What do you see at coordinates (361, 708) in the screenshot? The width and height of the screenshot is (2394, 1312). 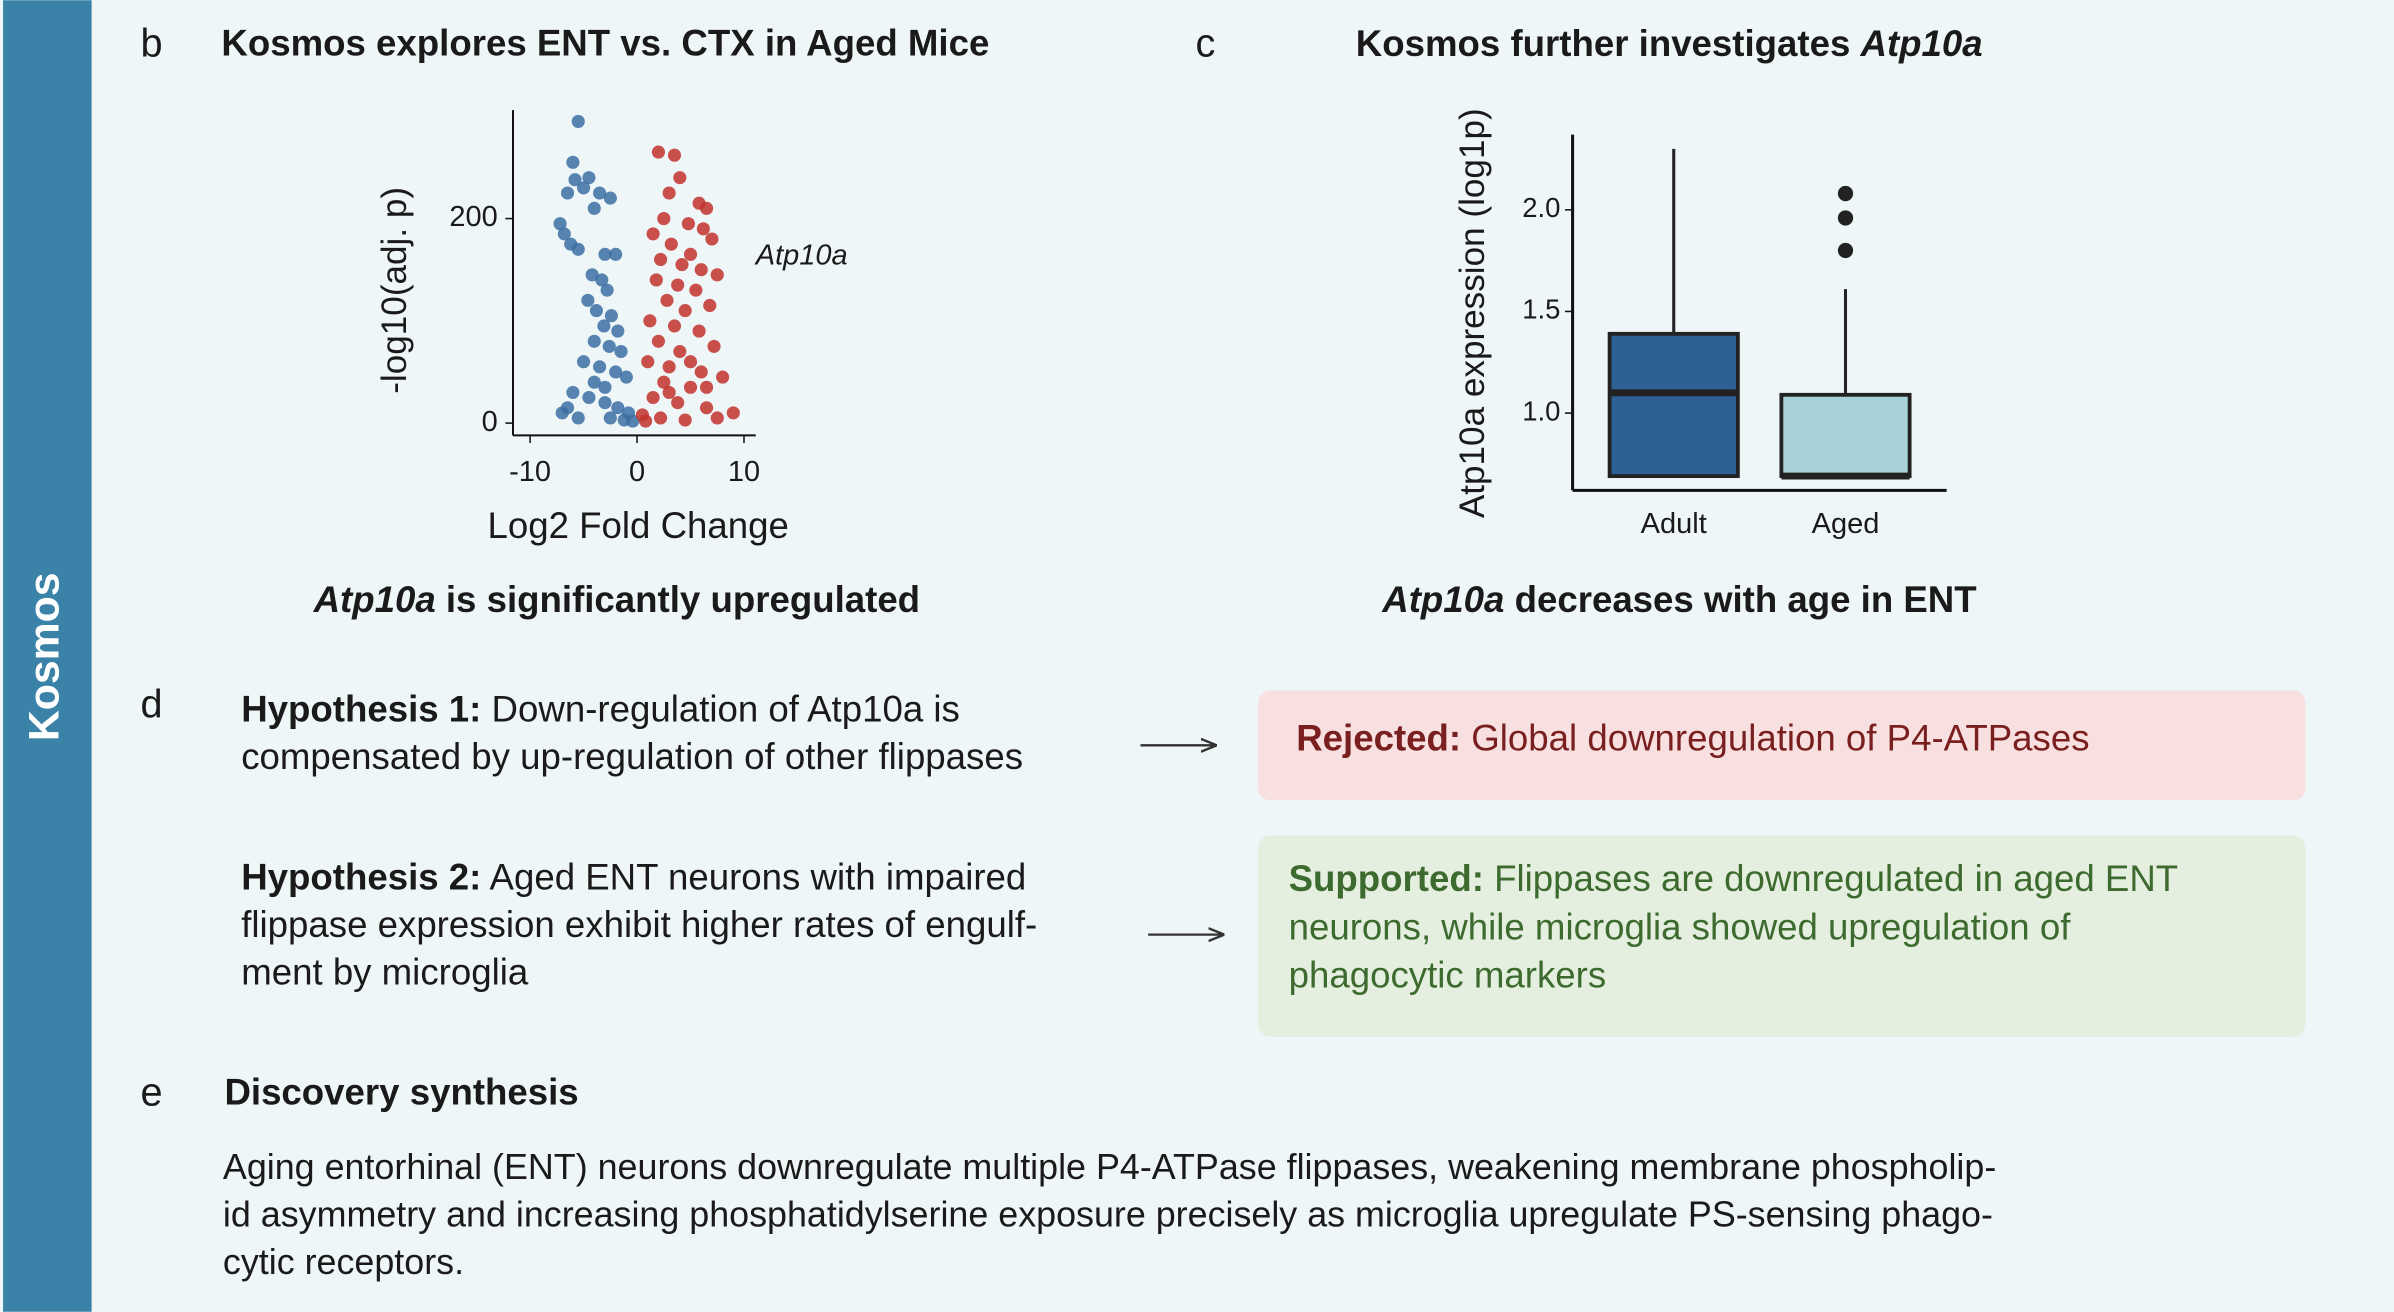 I see `hypothesis-label: Hypothesis 1:` at bounding box center [361, 708].